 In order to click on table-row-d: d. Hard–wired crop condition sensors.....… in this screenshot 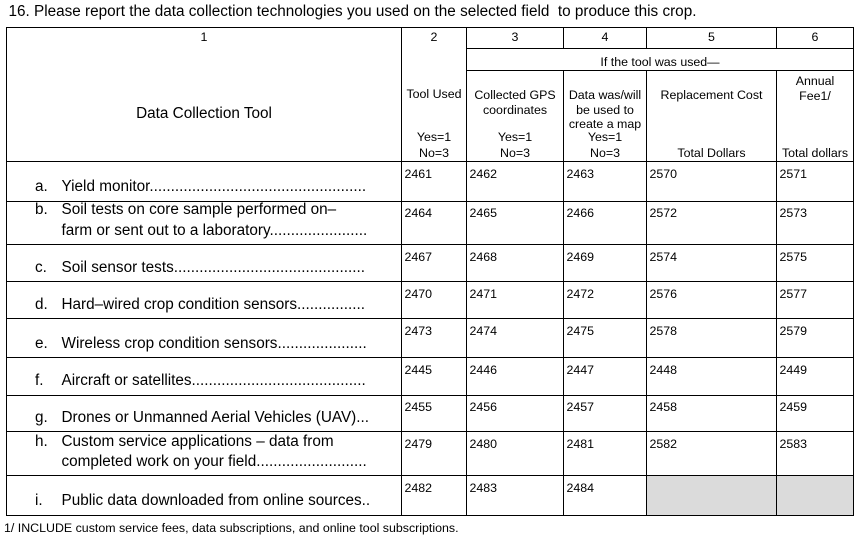, I will do `click(430, 300)`.